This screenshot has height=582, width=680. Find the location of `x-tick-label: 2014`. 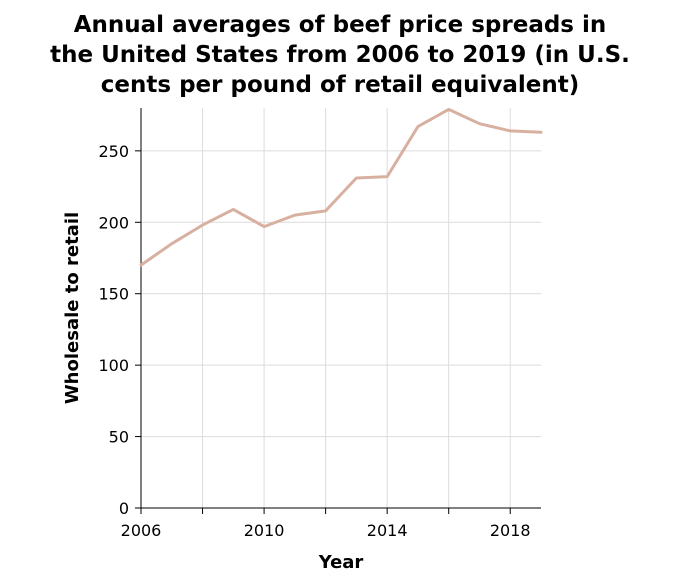

x-tick-label: 2014 is located at coordinates (387, 530).